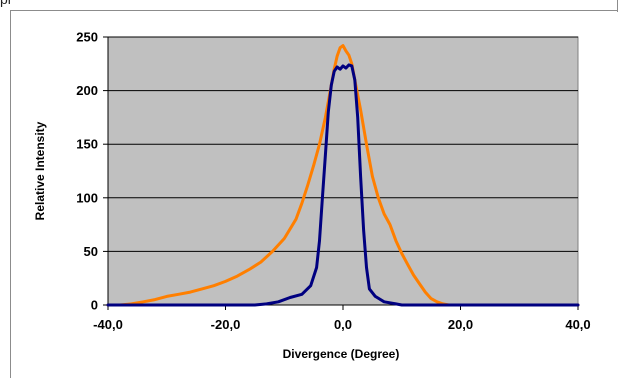  I want to click on y-tick-label: 250, so click(87, 37).